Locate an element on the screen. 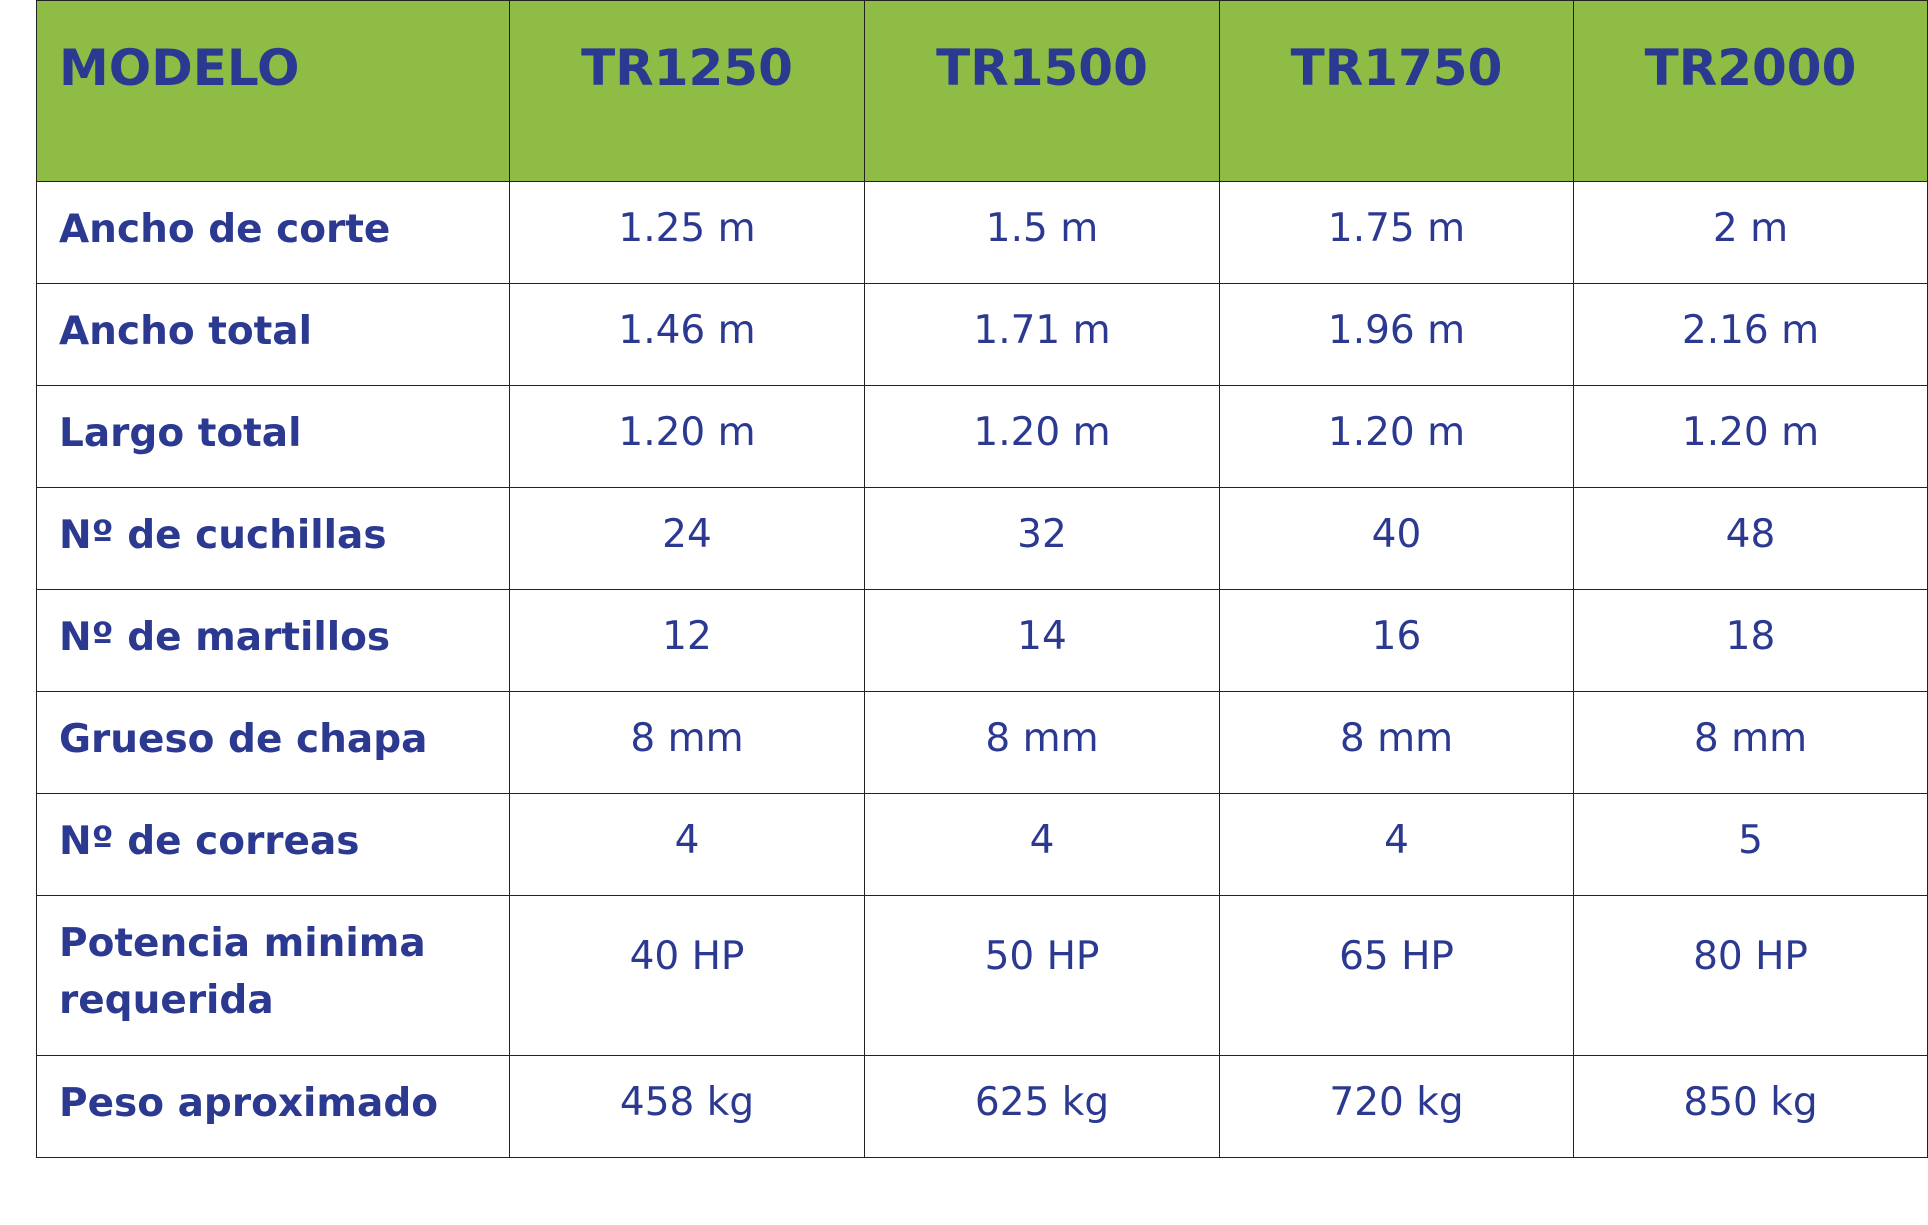  table-row: Grueso de chapa 8 mm 8 mm 8 mm 8 mm is located at coordinates (982, 742).